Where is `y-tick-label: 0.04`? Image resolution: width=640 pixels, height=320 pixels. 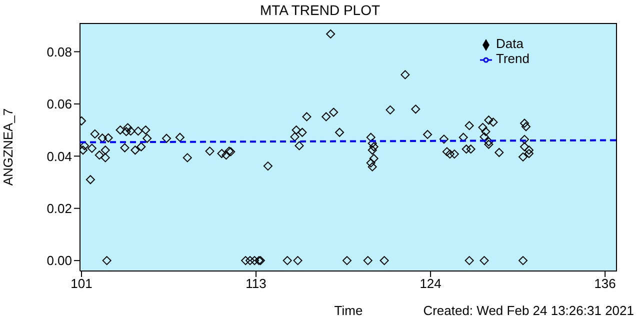
y-tick-label: 0.04 is located at coordinates (59, 156).